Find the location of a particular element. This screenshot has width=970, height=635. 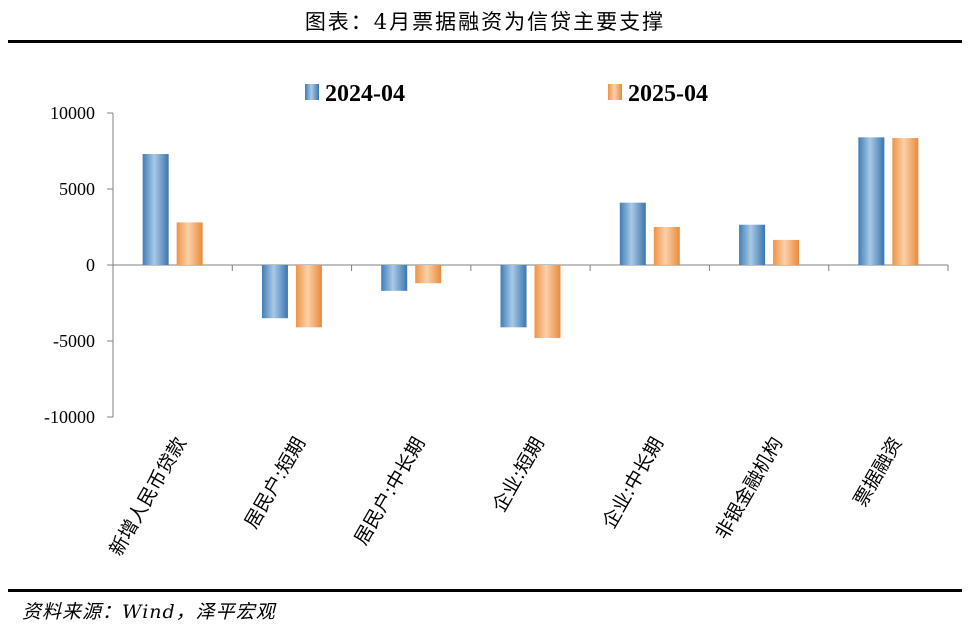

bottom-rule is located at coordinates (485, 590).